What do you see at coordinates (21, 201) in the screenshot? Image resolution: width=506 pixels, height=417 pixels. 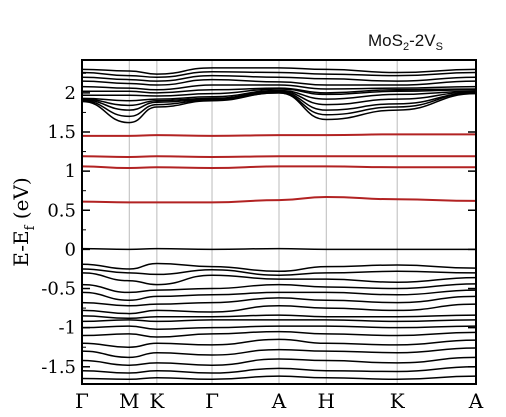 I see `y-axis-label-tail: (eV)` at bounding box center [21, 201].